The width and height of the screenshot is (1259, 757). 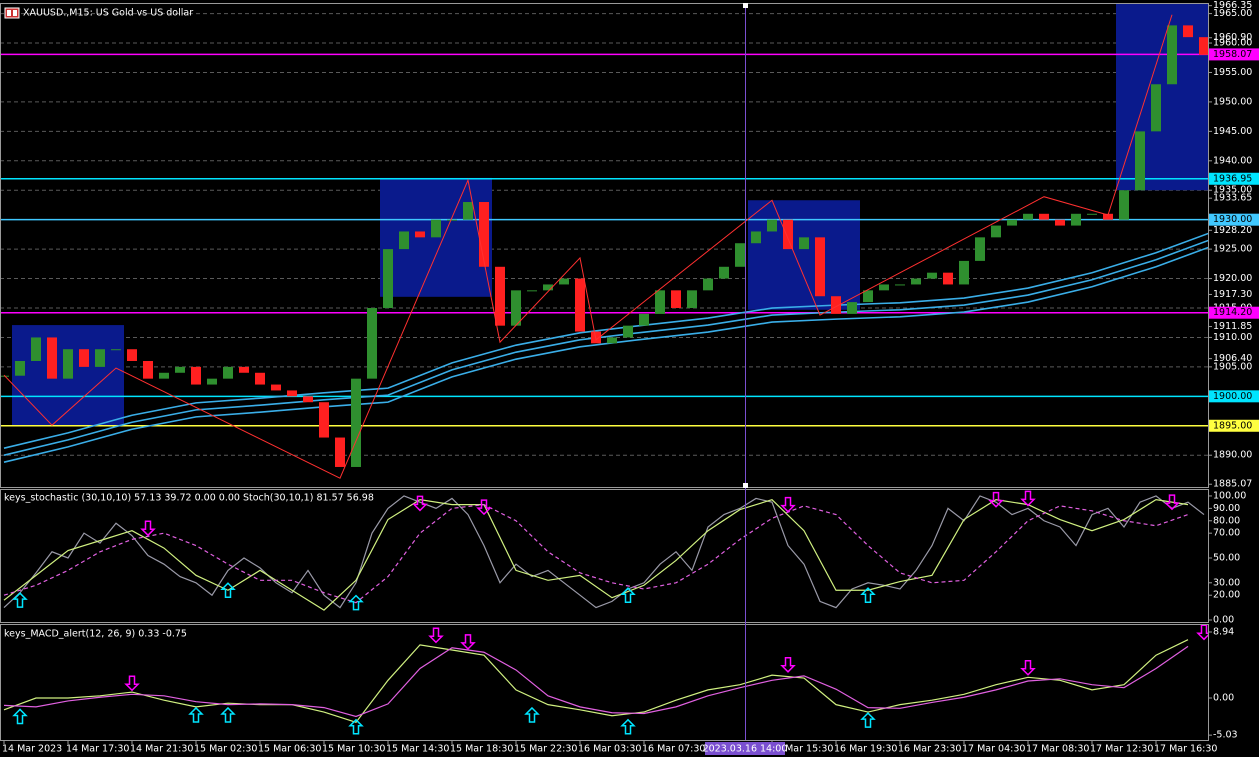 What do you see at coordinates (673, 749) in the screenshot?
I see `x-tick-label: 16 Mar 07:30` at bounding box center [673, 749].